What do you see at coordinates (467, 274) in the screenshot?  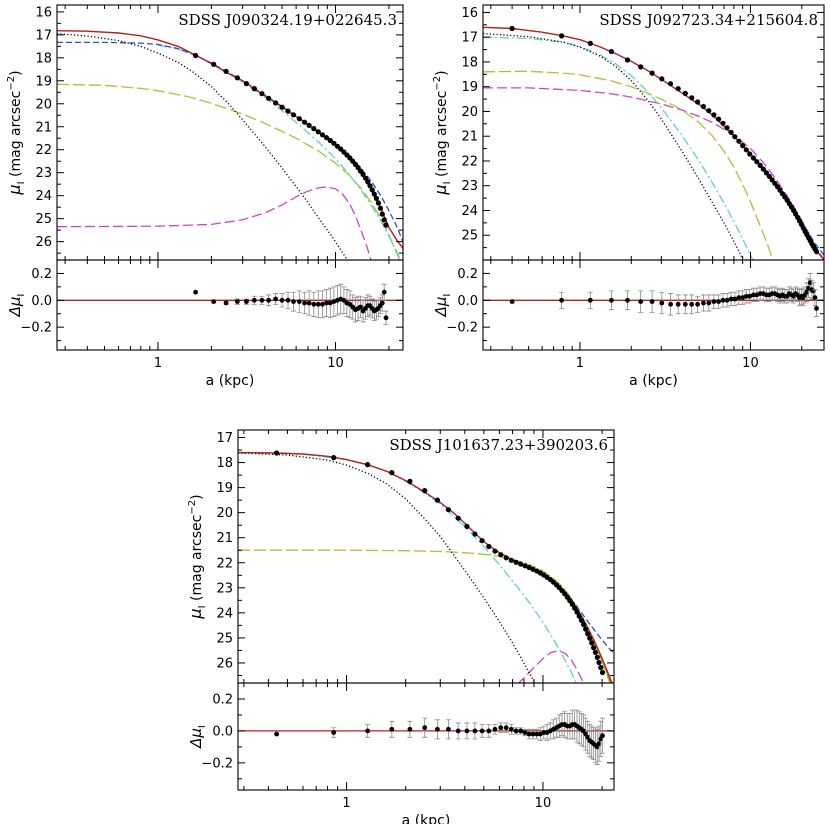 I see `p2-resid-tick-label: 0.2` at bounding box center [467, 274].